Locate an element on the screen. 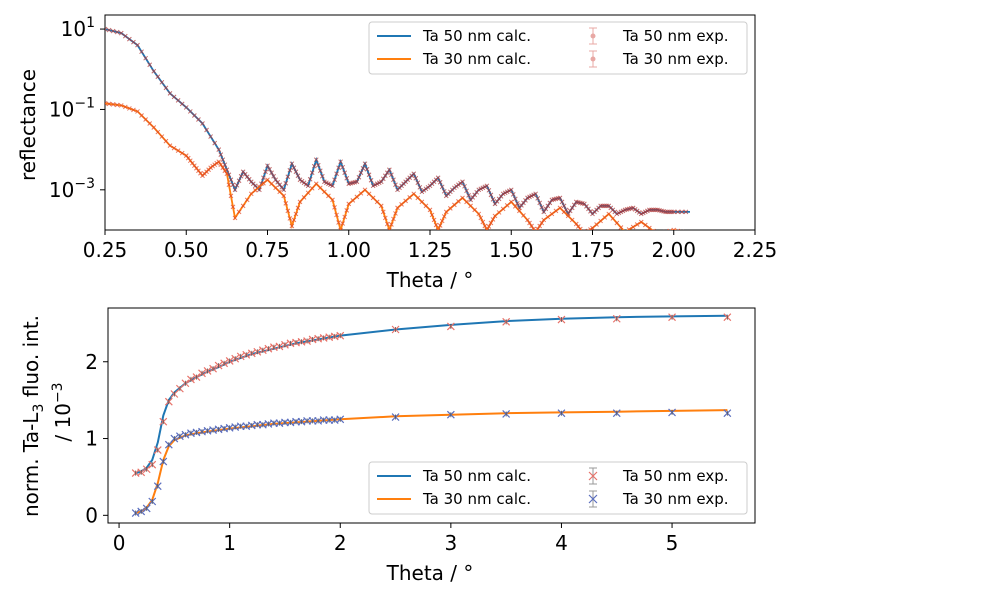 This screenshot has height=600, width=1000. top-legend-label-30nm-calc: Ta 30 nm calc. is located at coordinates (476, 59).